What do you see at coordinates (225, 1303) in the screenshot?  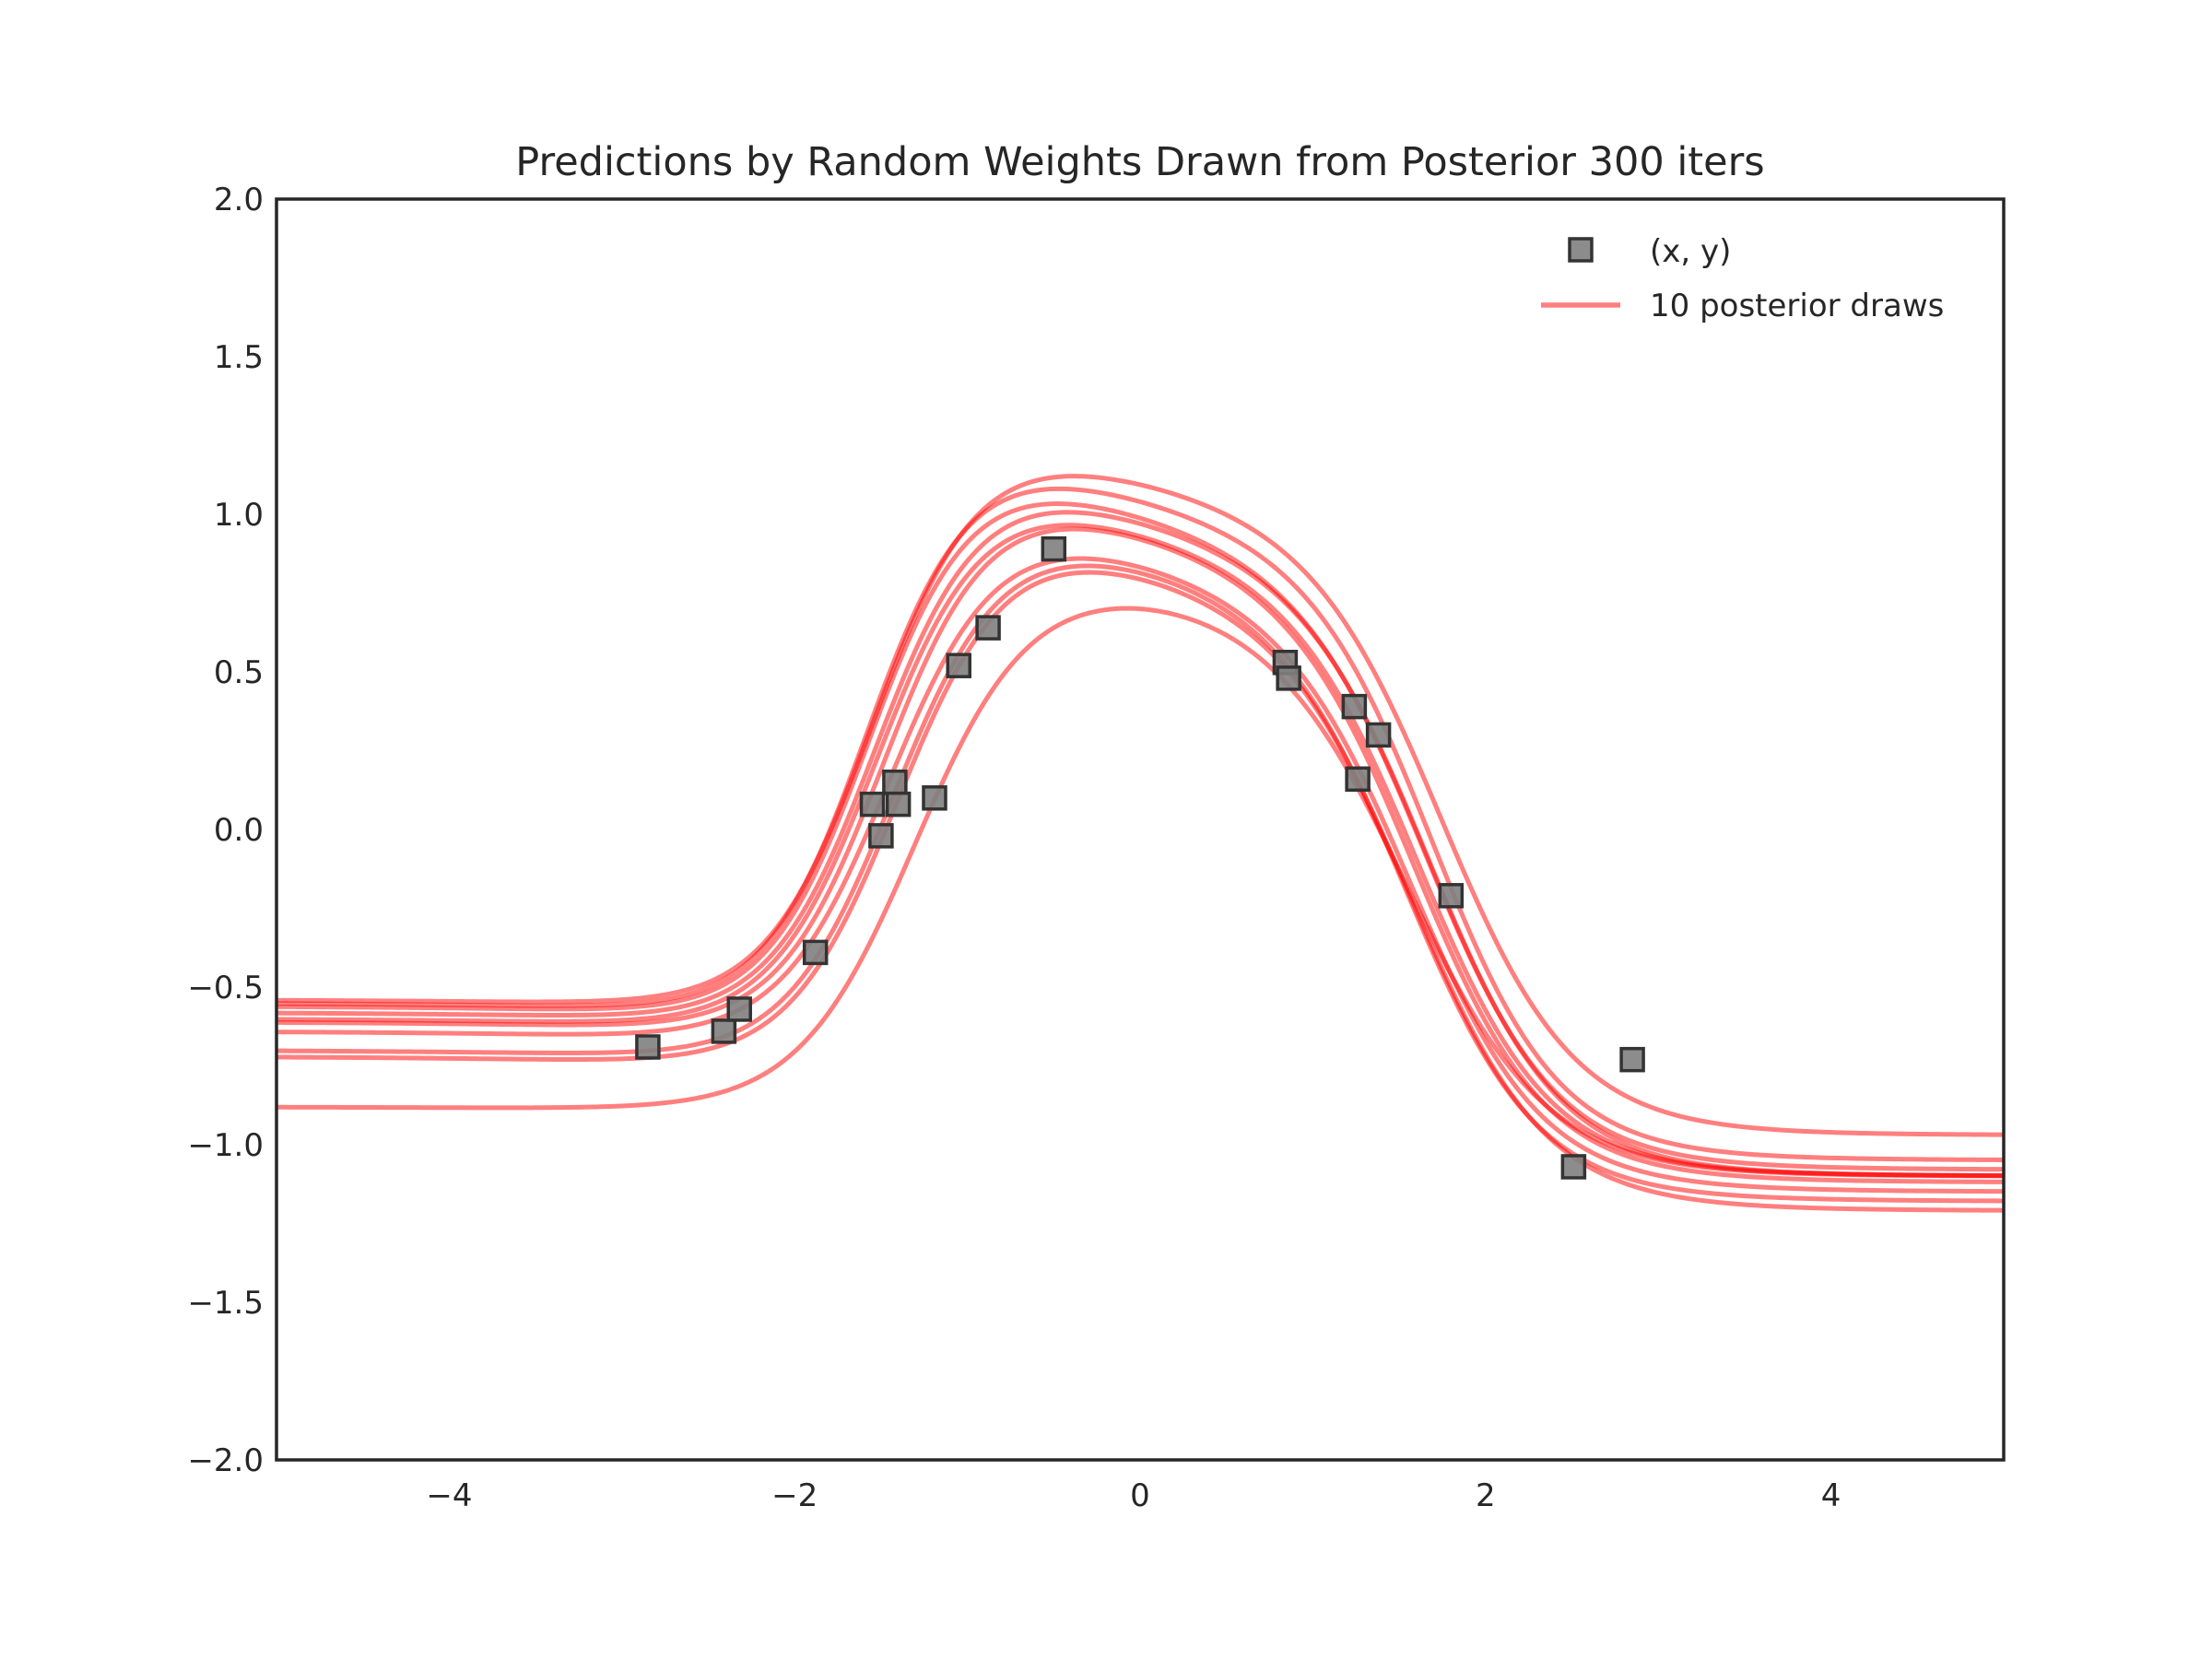 I see `y-tick-label: −1.5` at bounding box center [225, 1303].